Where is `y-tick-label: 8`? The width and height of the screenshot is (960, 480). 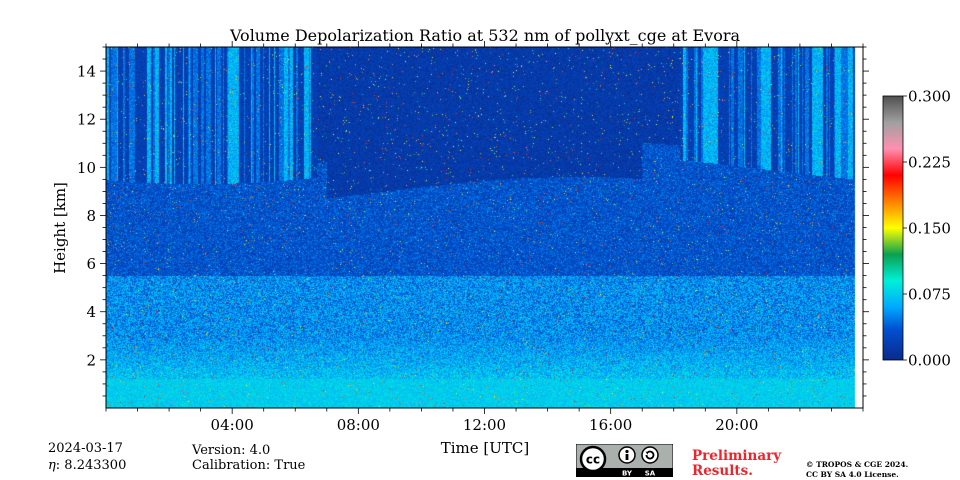
y-tick-label: 8 is located at coordinates (91, 216).